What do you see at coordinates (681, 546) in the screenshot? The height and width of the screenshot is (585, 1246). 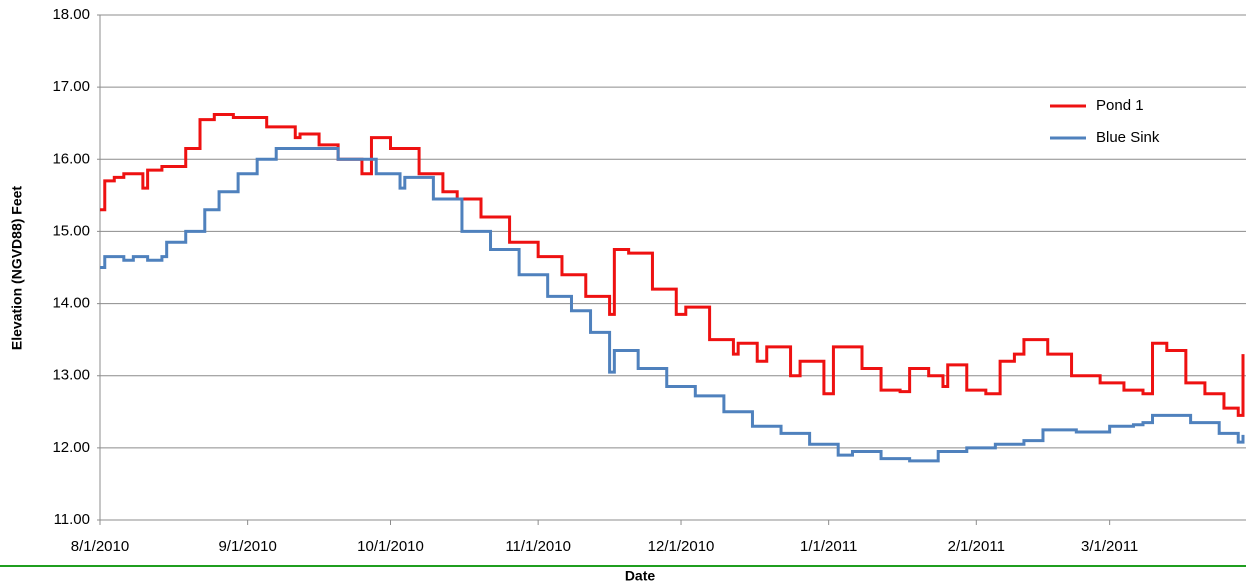 I see `x-tick-label: 12/1/2010` at bounding box center [681, 546].